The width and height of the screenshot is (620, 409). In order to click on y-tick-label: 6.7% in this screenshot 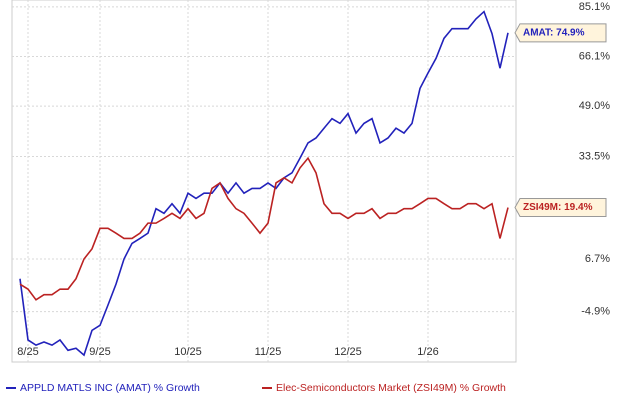, I will do `click(597, 259)`.